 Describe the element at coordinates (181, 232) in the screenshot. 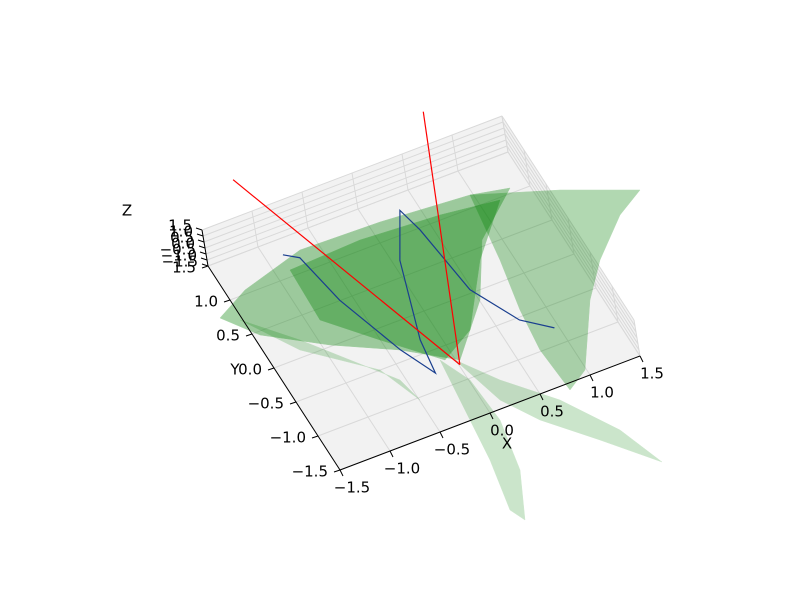

I see `z-tick-label: 1.0` at that location.